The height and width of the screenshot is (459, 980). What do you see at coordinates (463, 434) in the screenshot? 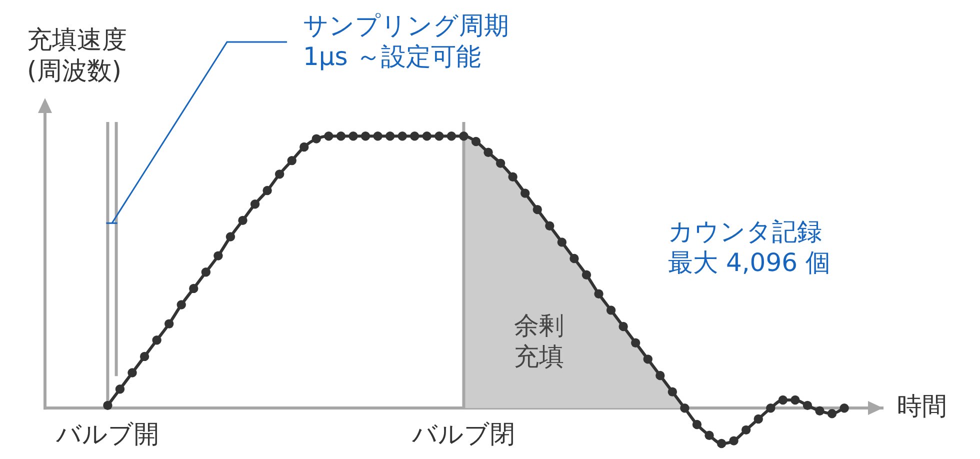
I see `x-tick-label: バルブ閉` at bounding box center [463, 434].